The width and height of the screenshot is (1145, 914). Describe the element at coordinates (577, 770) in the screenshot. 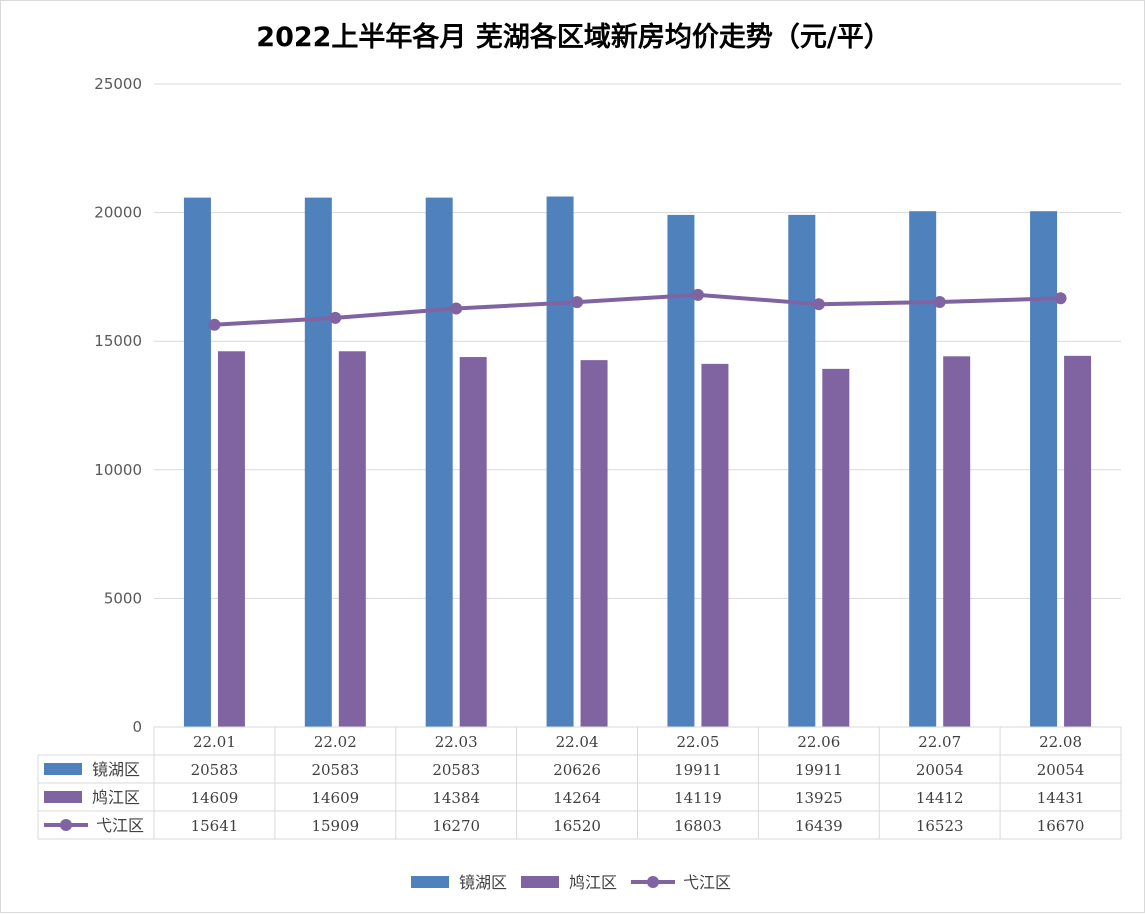

I see `table-cell-value: 20626` at that location.